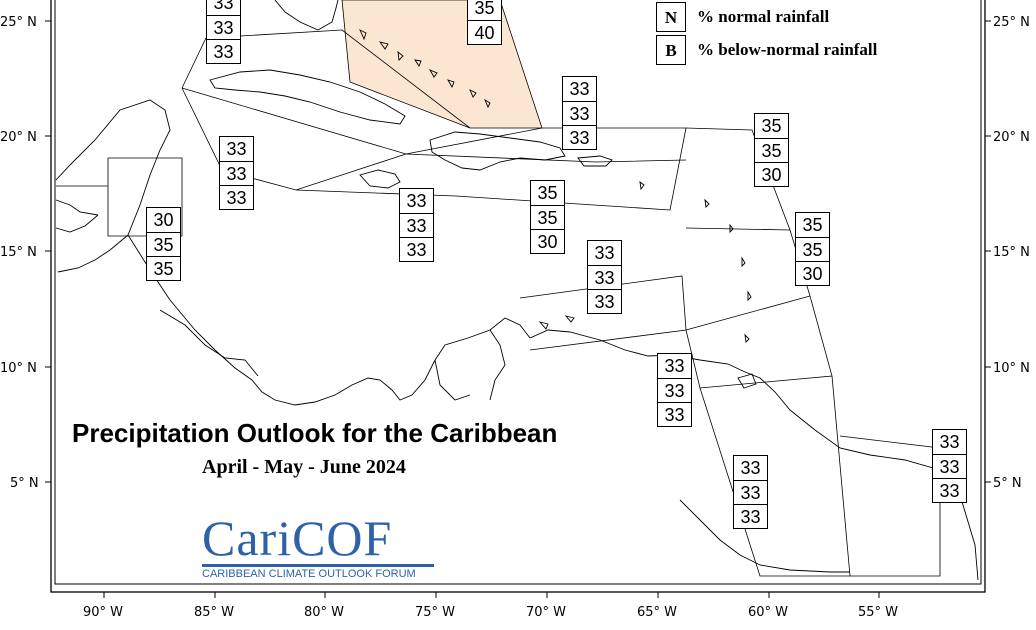 The height and width of the screenshot is (630, 1036). What do you see at coordinates (595, 161) in the screenshot?
I see `puerto-rico-outline` at bounding box center [595, 161].